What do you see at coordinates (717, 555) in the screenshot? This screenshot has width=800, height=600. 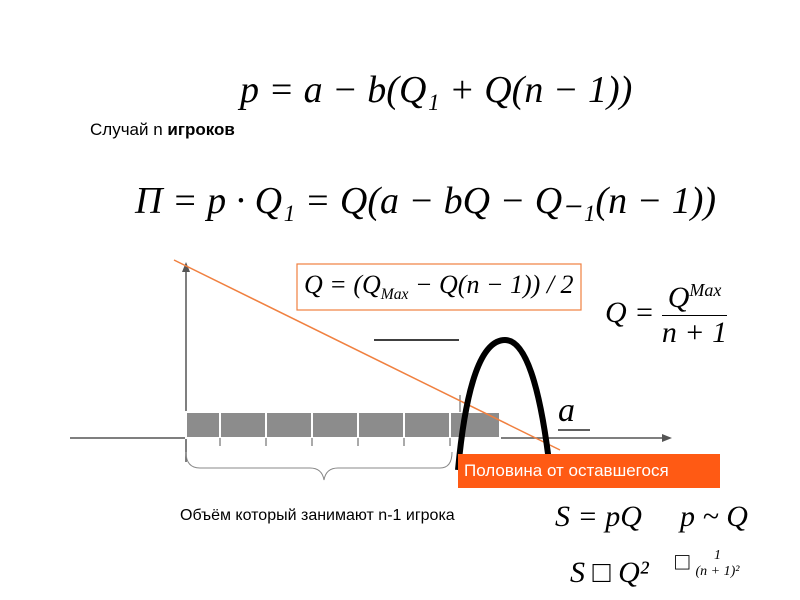 I see `numerator: 1` at bounding box center [717, 555].